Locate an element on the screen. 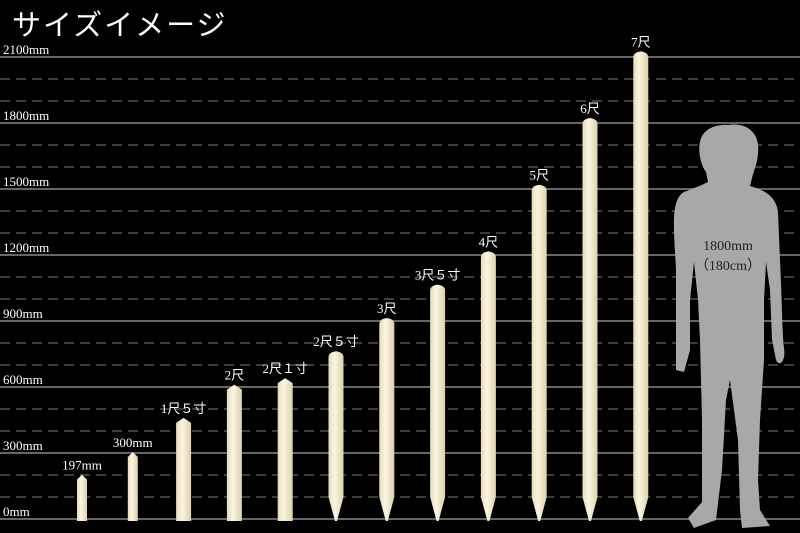  y-tick-label: 600mm is located at coordinates (23, 379).